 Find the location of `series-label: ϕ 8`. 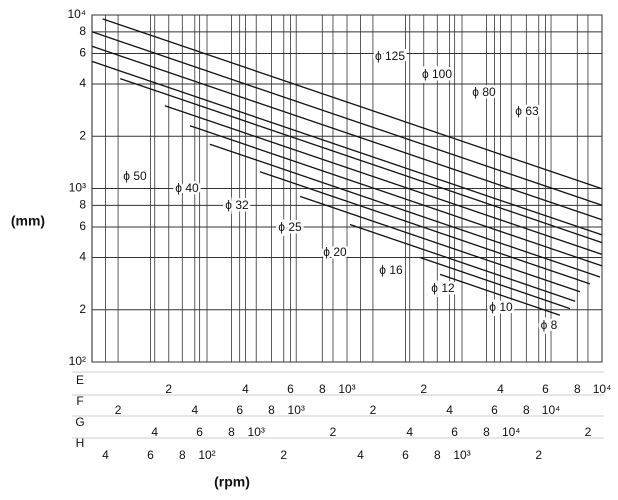

series-label: ϕ 8 is located at coordinates (549, 325).